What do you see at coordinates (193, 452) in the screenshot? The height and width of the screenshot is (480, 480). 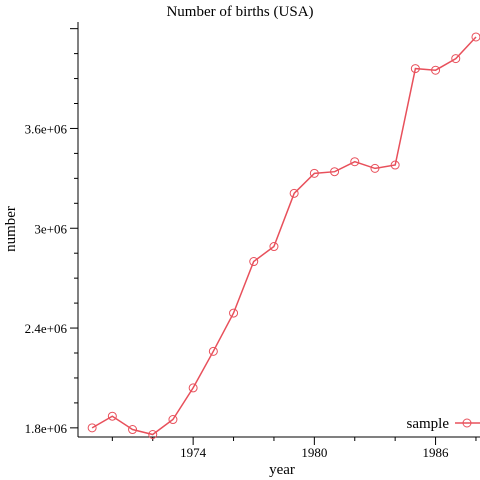 I see `x-tick-label: 1974` at bounding box center [193, 452].